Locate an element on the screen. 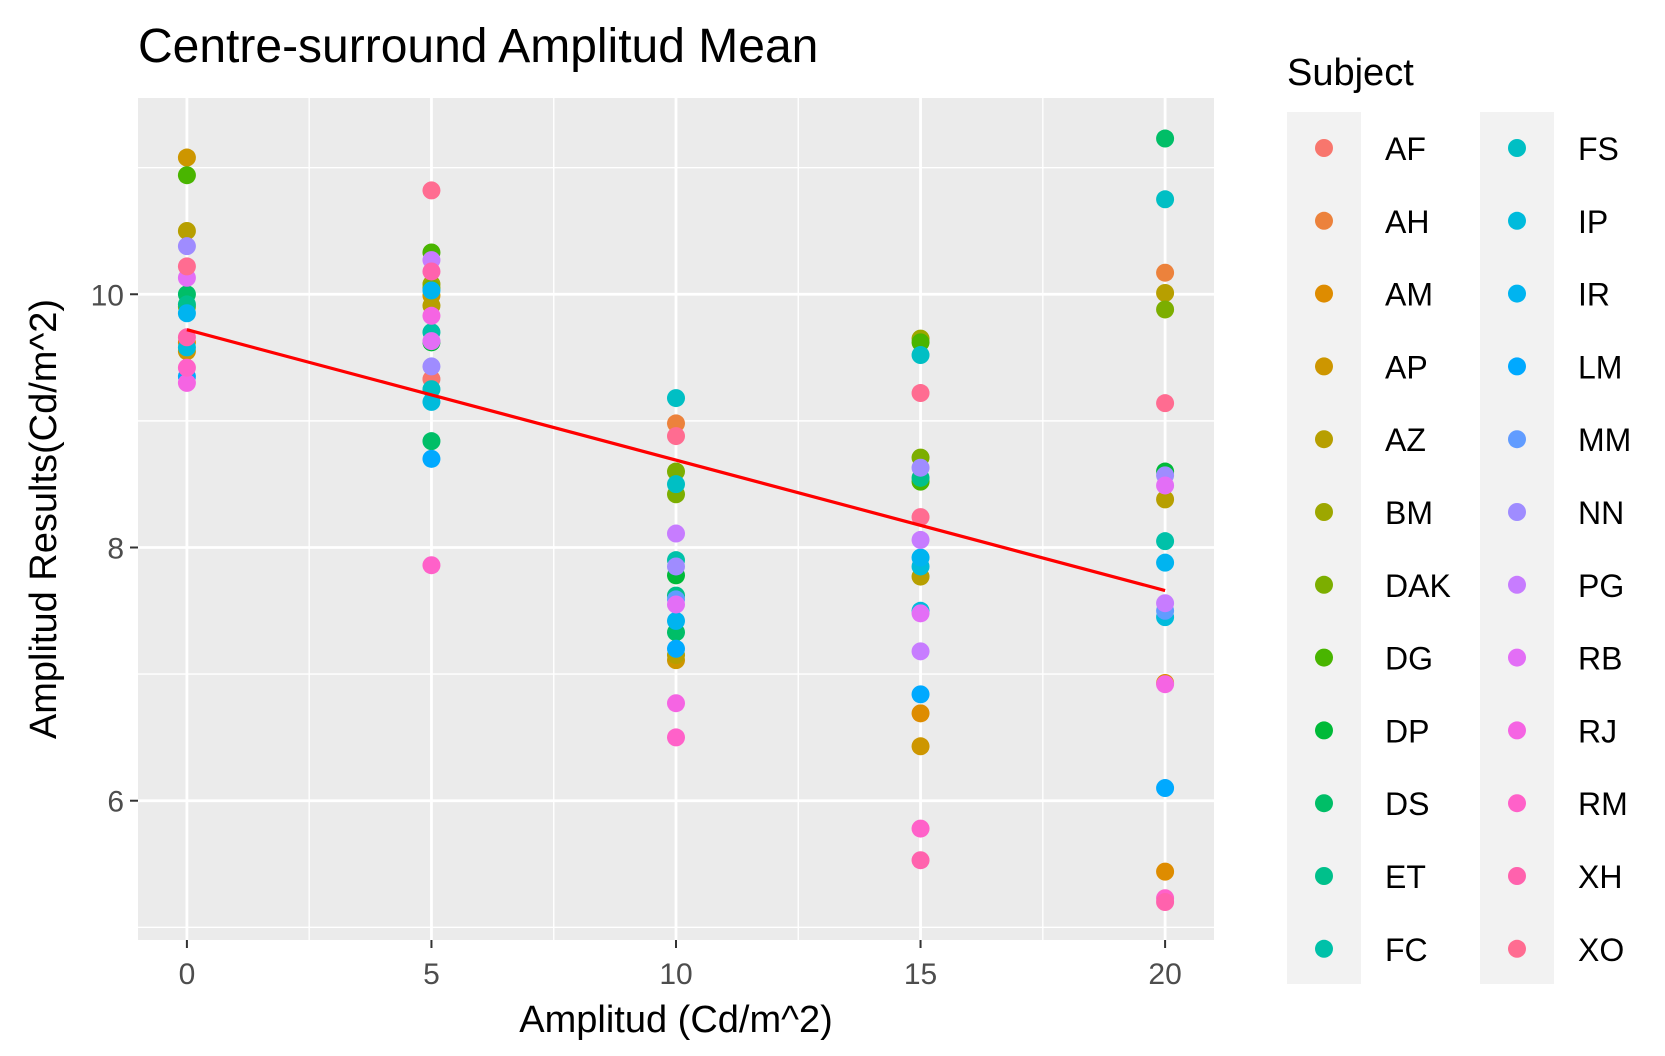 The width and height of the screenshot is (1665, 1056). legend-key-dak is located at coordinates (1324, 584).